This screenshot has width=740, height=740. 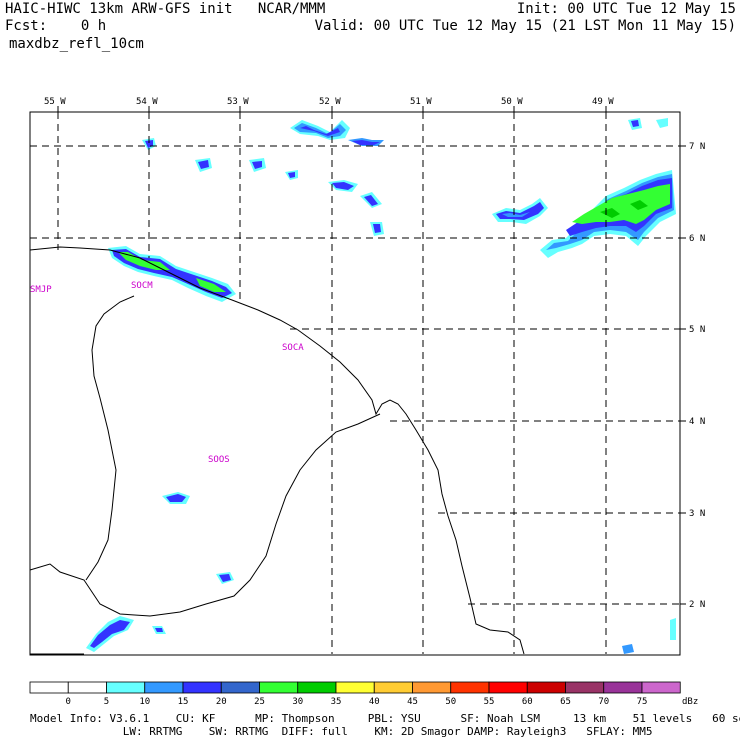 I want to click on colorbar-tick-label: 45, so click(x=412, y=702).